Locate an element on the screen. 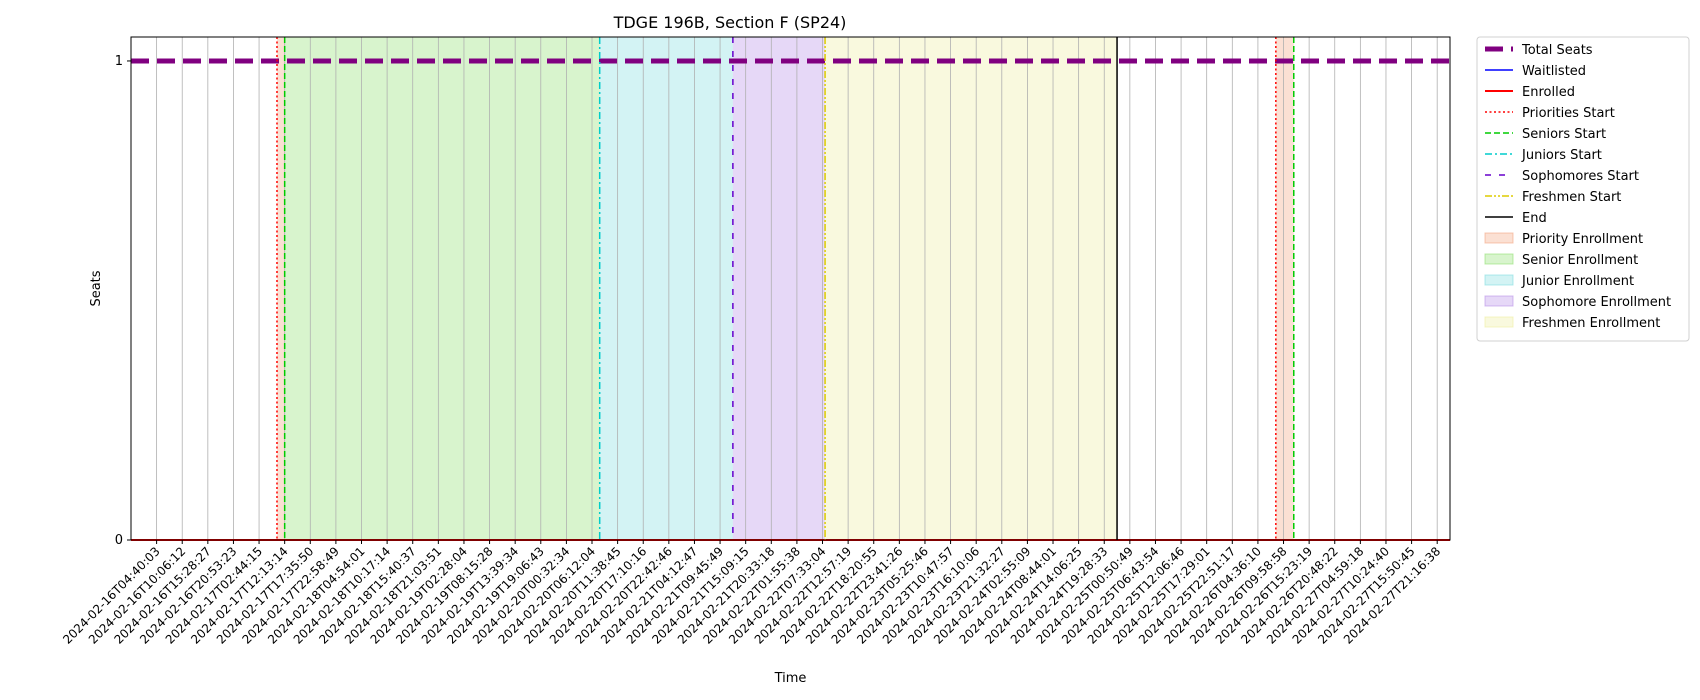 The width and height of the screenshot is (1700, 700). legend-item: Seniors Start is located at coordinates (1545, 134).